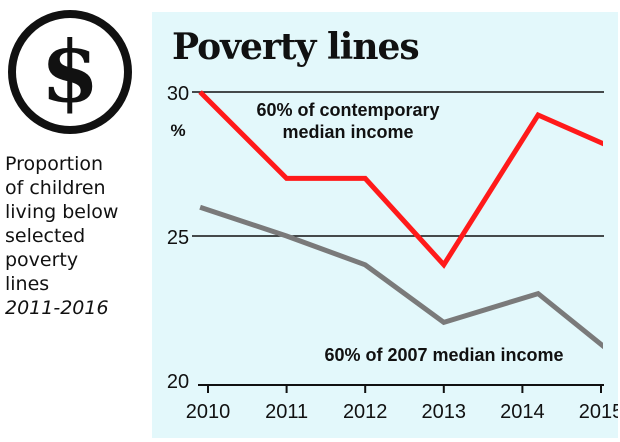  I want to click on x-tick-label: 2014, so click(522, 412).